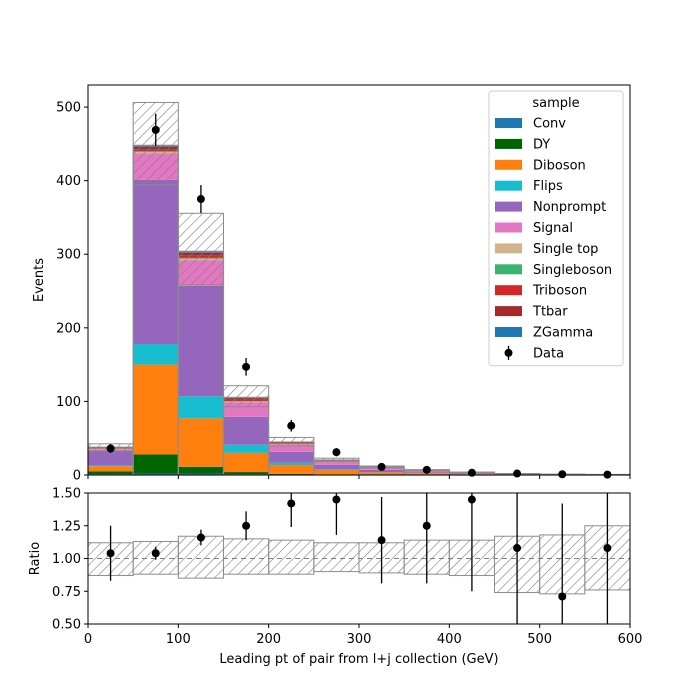 This screenshot has width=700, height=700. Describe the element at coordinates (68, 108) in the screenshot. I see `y-tick-label-500: 500` at that location.